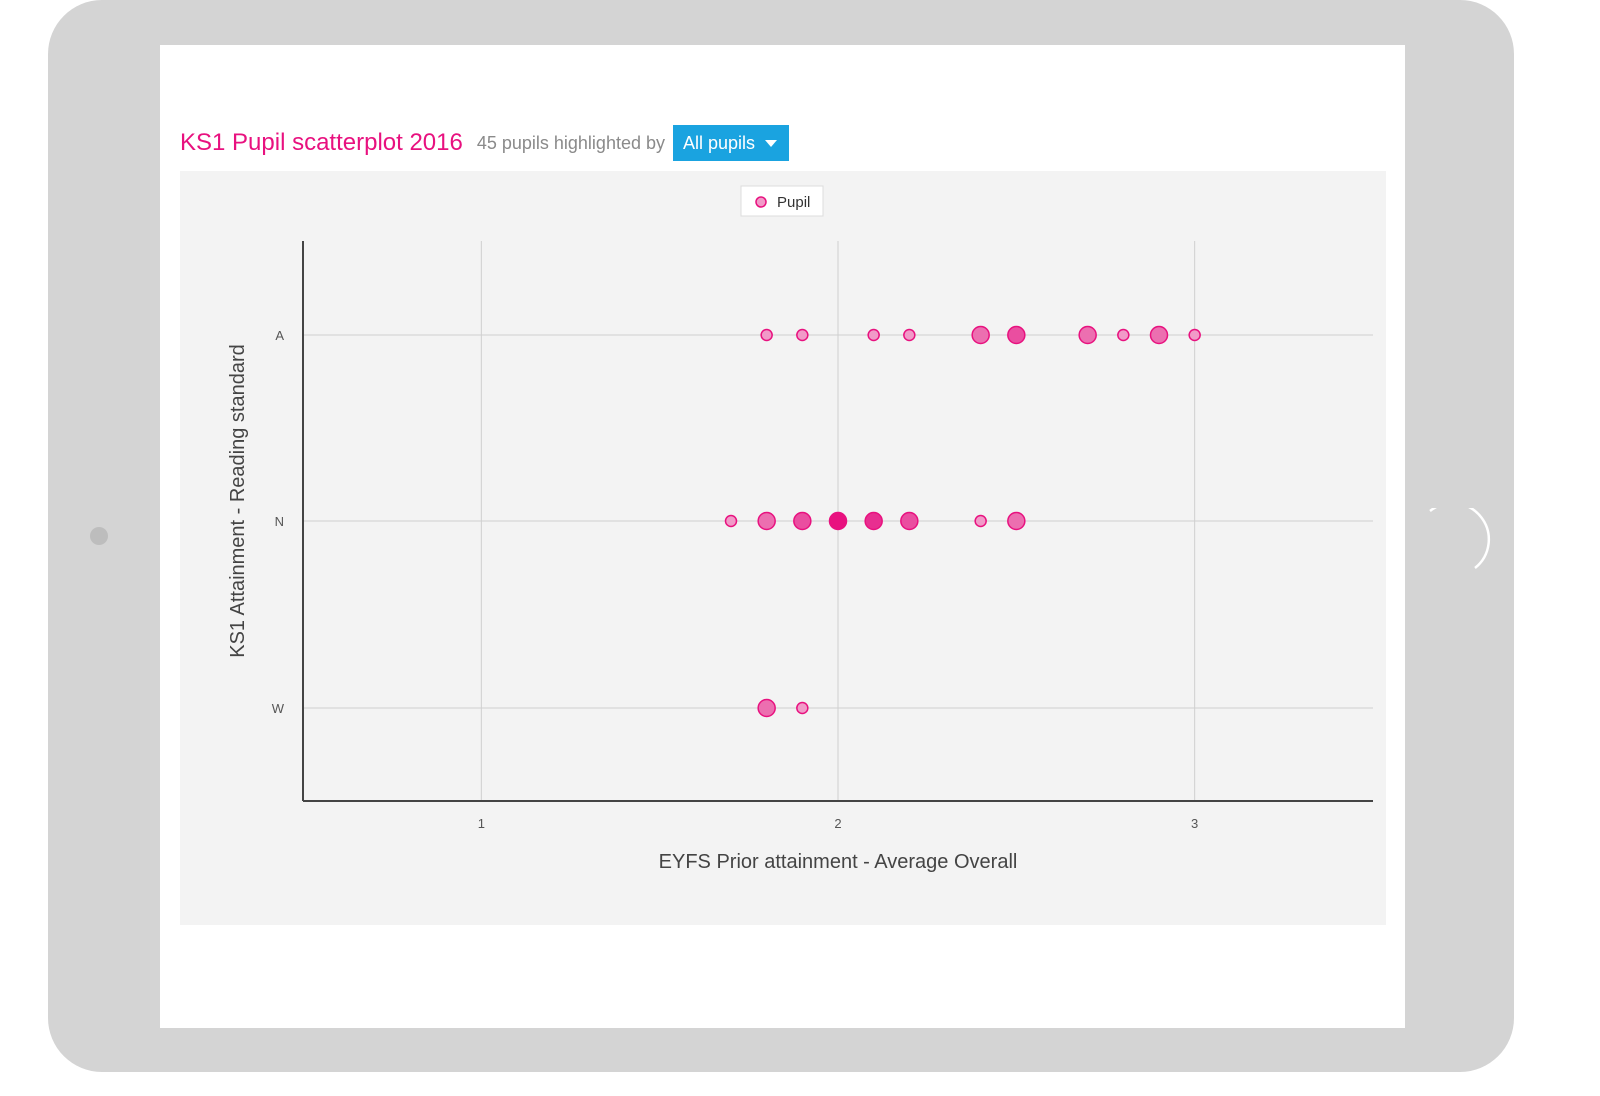 The image size is (1600, 1096). What do you see at coordinates (719, 142) in the screenshot?
I see `pupil-filter-label: All pupils` at bounding box center [719, 142].